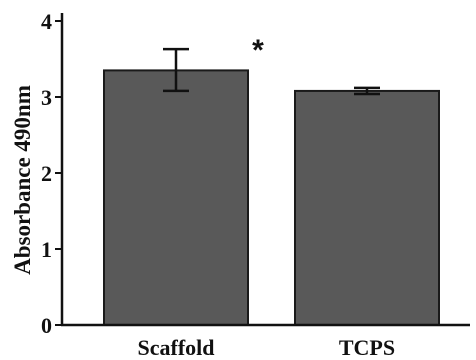 The image size is (476, 360). I want to click on significance-marker: *, so click(258, 50).